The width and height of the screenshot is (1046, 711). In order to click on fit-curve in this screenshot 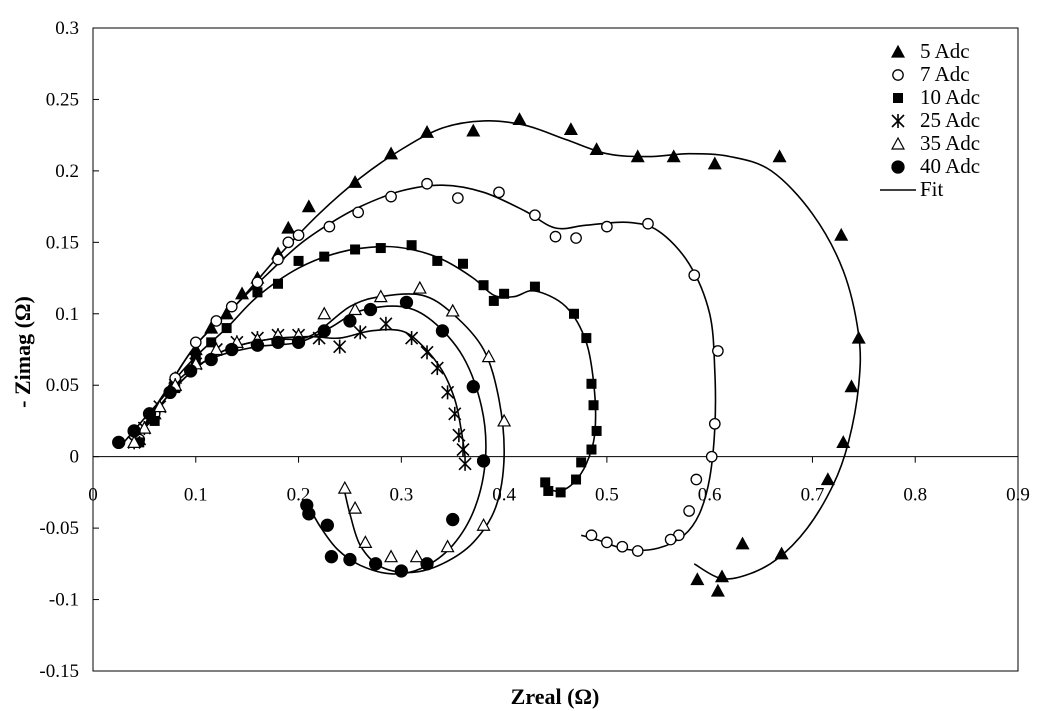, I will do `click(305, 440)`.